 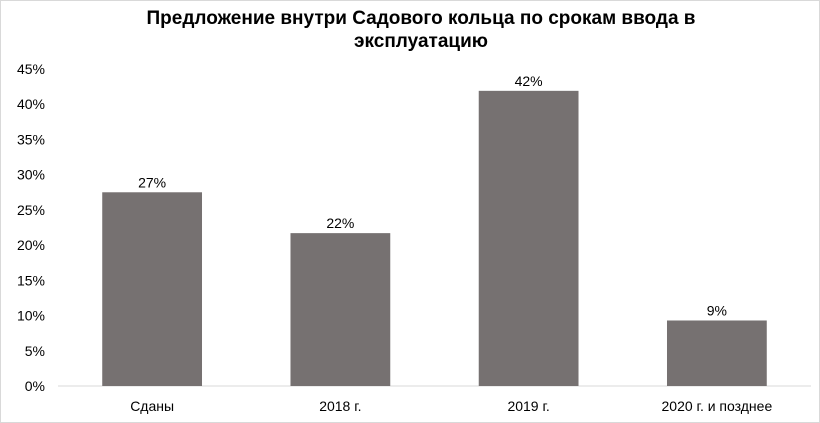 What do you see at coordinates (340, 406) in the screenshot?
I see `x-tick-label: 2018 г.` at bounding box center [340, 406].